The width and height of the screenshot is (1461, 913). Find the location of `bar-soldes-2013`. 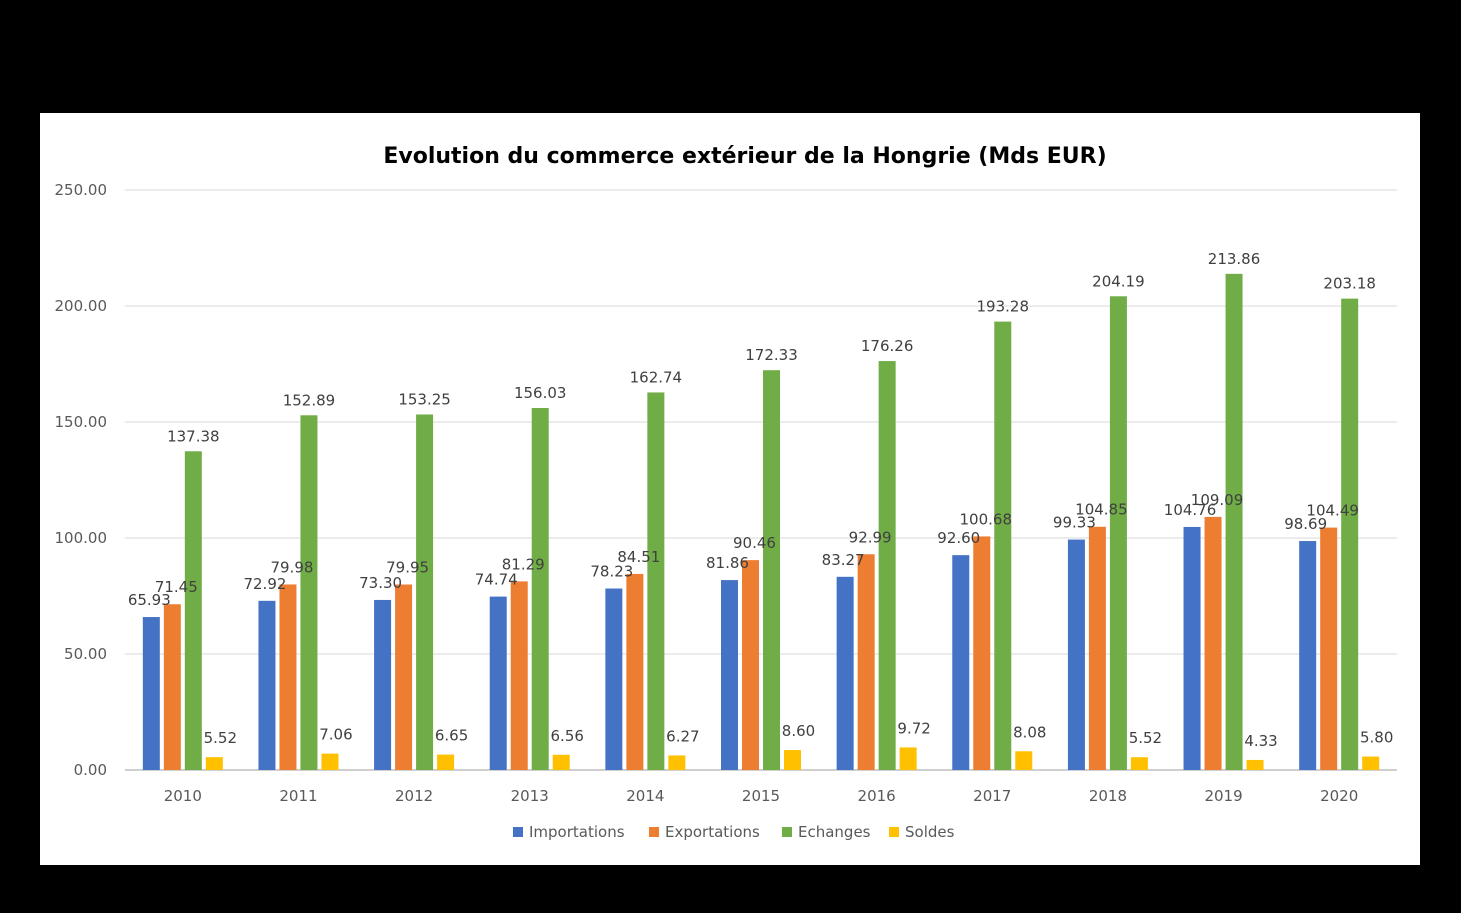

bar-soldes-2013 is located at coordinates (561, 762).